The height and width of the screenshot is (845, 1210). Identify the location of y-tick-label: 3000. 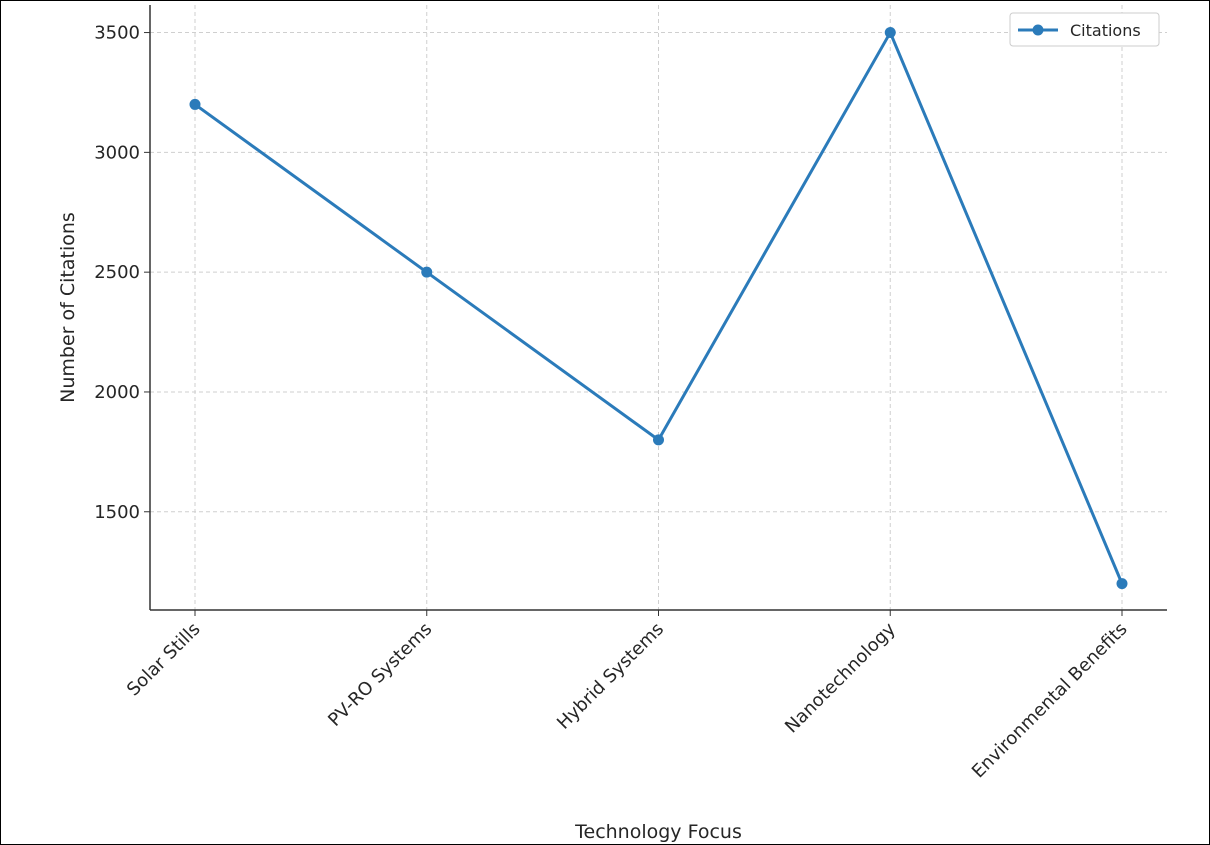
(117, 152).